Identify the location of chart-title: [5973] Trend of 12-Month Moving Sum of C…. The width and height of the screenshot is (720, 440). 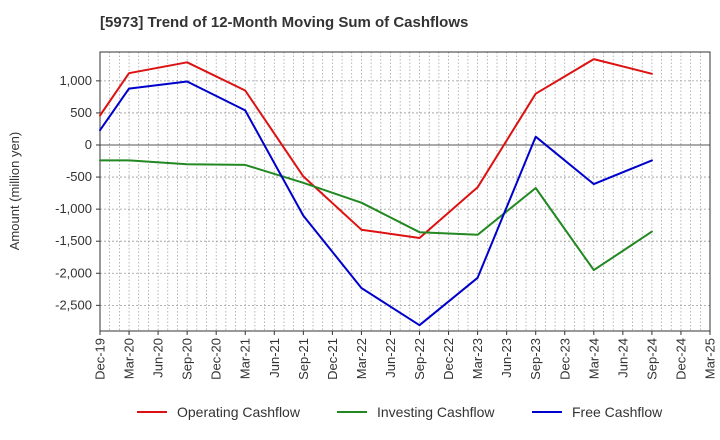
(284, 22).